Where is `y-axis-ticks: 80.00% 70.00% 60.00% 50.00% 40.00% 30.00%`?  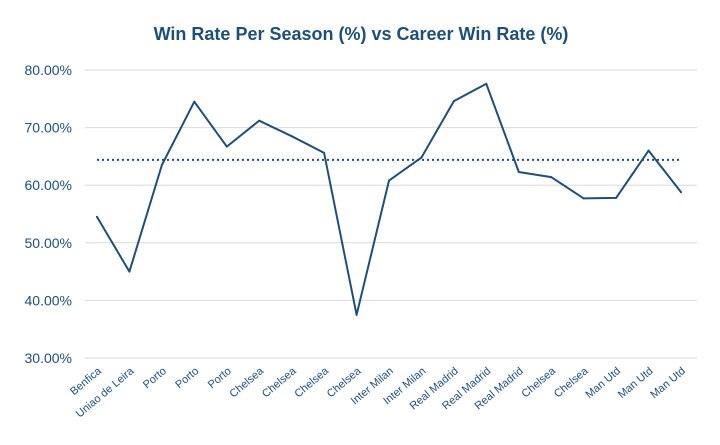
y-axis-ticks: 80.00% 70.00% 60.00% 50.00% 40.00% 30.00% is located at coordinates (48, 214).